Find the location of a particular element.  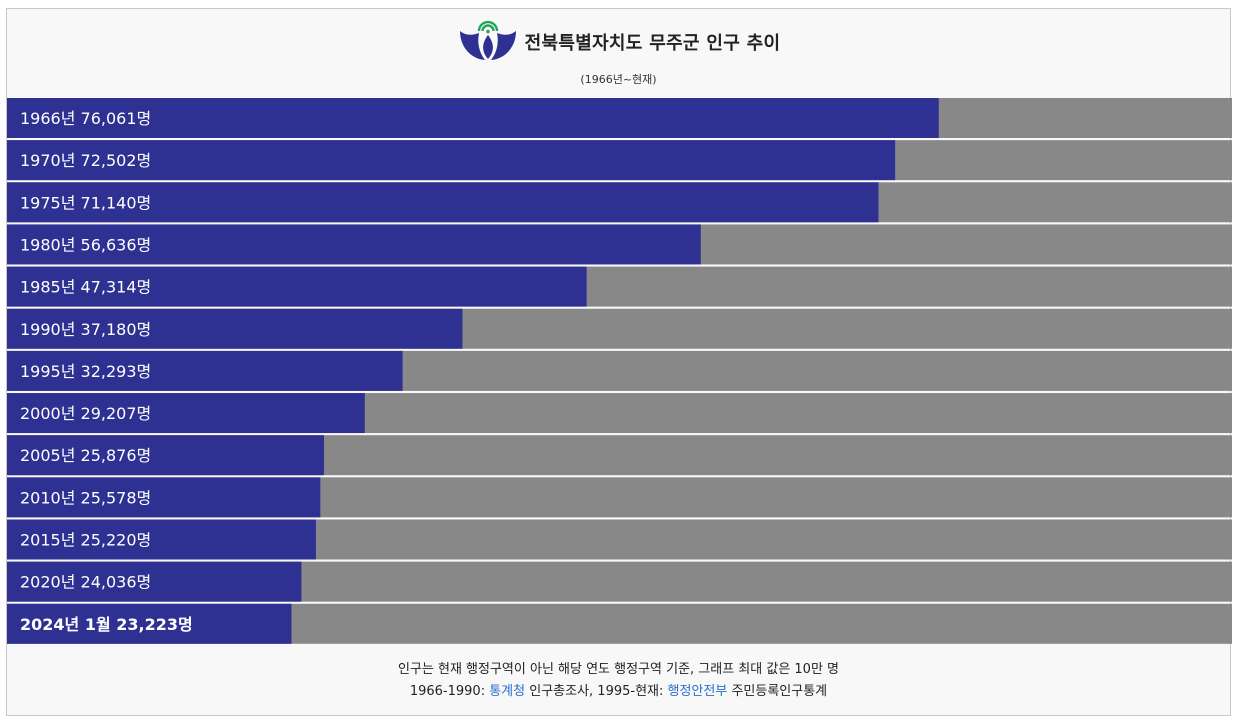

bar-label: 2024년 1월 23,223명 is located at coordinates (106, 624).